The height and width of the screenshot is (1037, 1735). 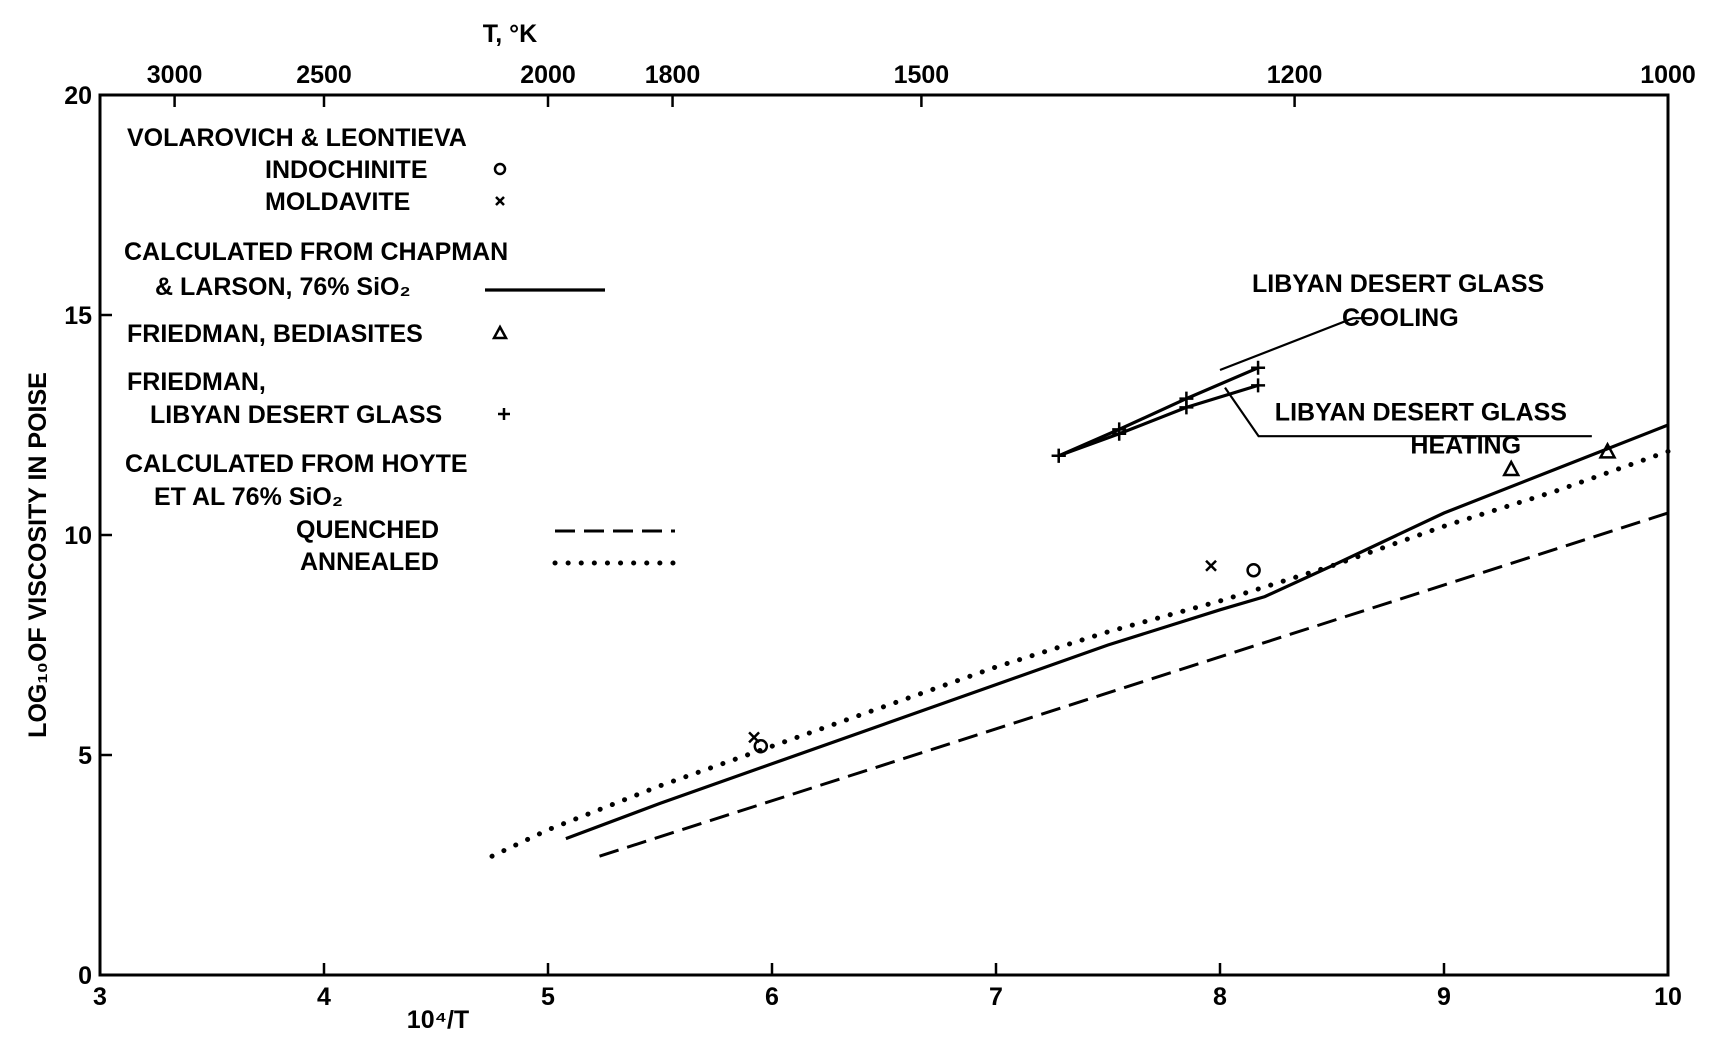 I want to click on top-tick-label: 1000, so click(x=1668, y=75).